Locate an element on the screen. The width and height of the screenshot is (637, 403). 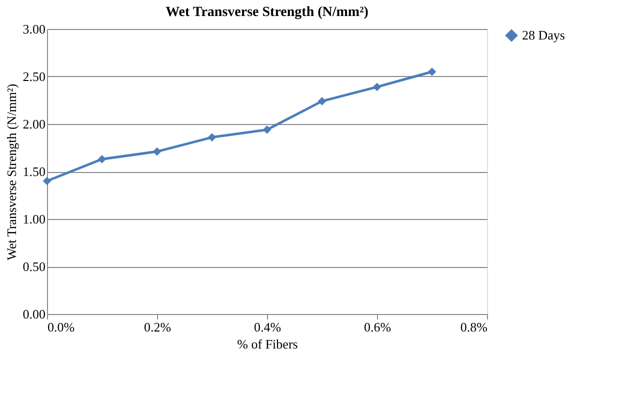
y-tick-label: 1.00 is located at coordinates (34, 219).